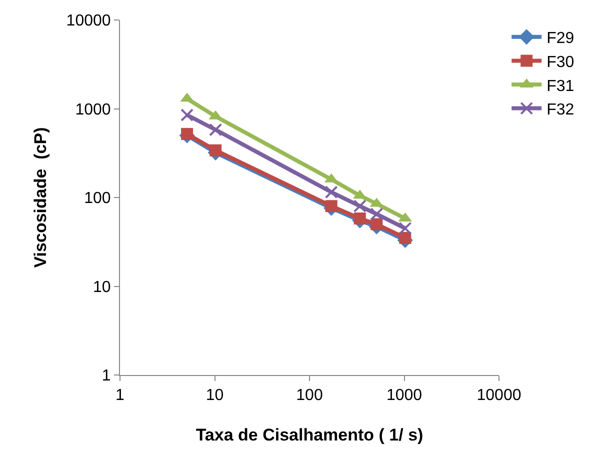  Describe the element at coordinates (310, 435) in the screenshot. I see `x-axis-title: Taxa de Cisalhamento ( 1/ s)` at that location.